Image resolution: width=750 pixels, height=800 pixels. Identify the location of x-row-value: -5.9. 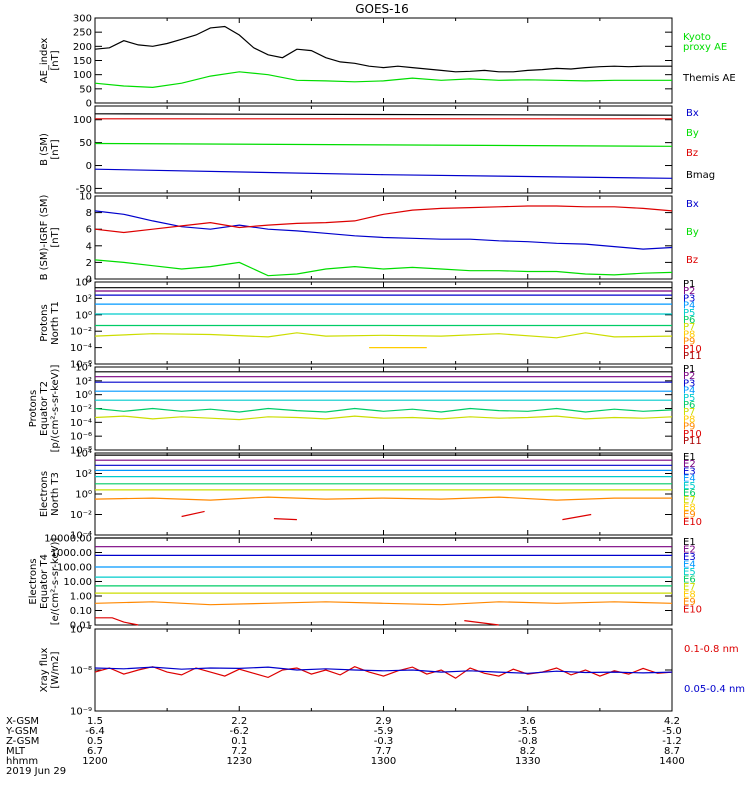
(384, 731).